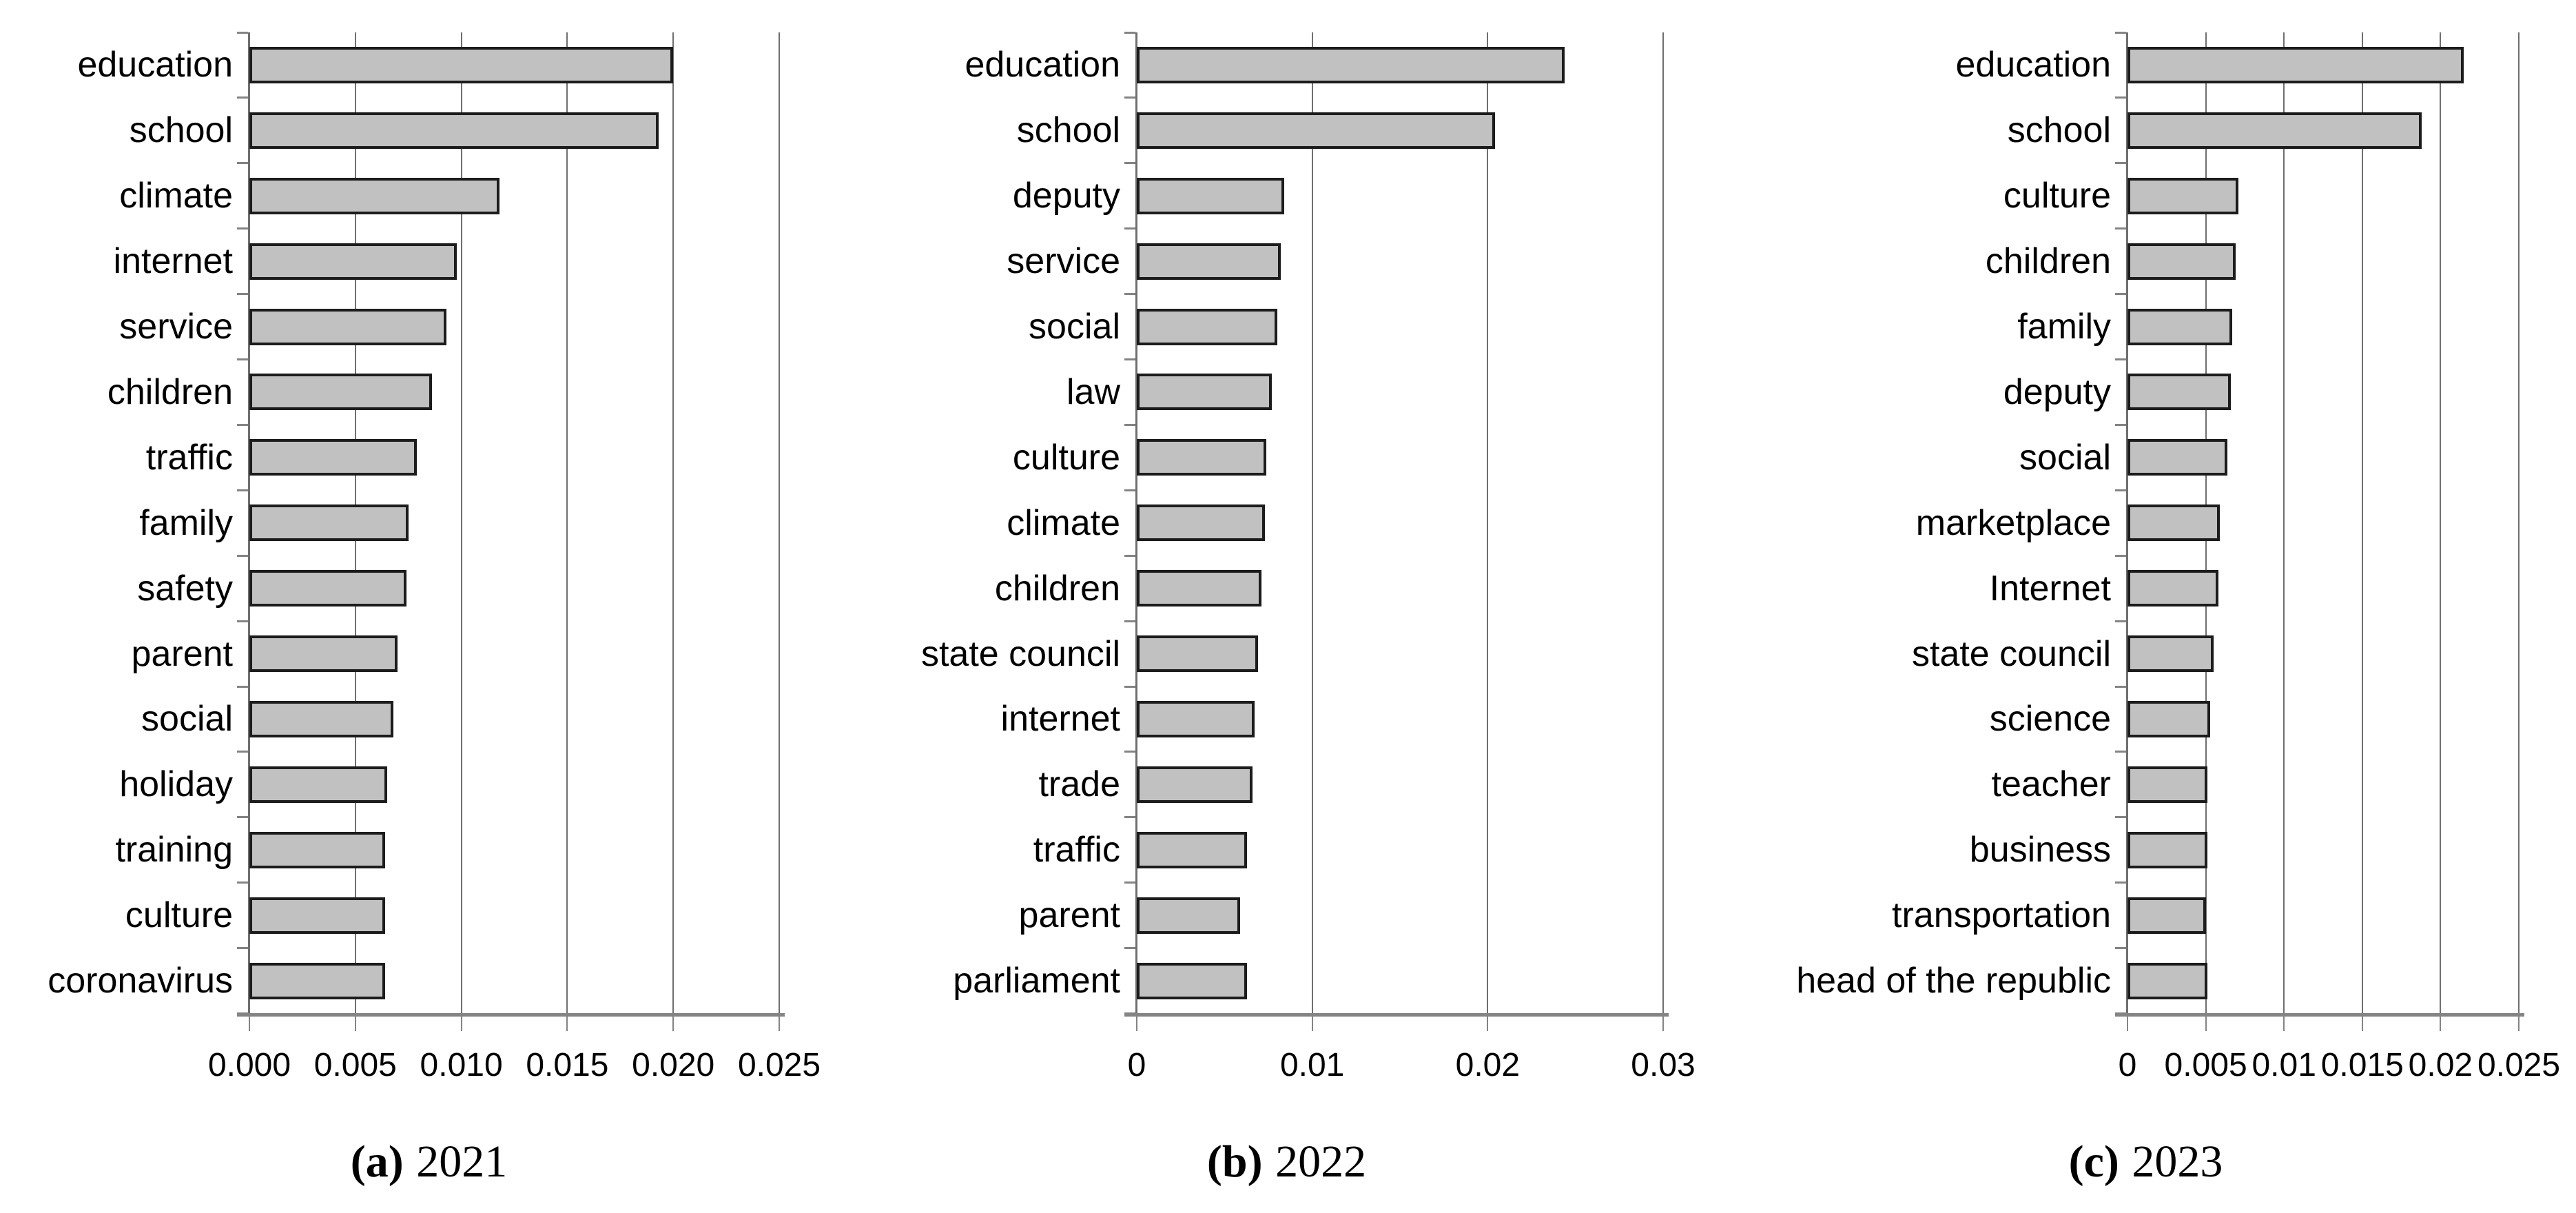 The image size is (2576, 1213). I want to click on x-tick-label: 0, so click(2127, 1065).